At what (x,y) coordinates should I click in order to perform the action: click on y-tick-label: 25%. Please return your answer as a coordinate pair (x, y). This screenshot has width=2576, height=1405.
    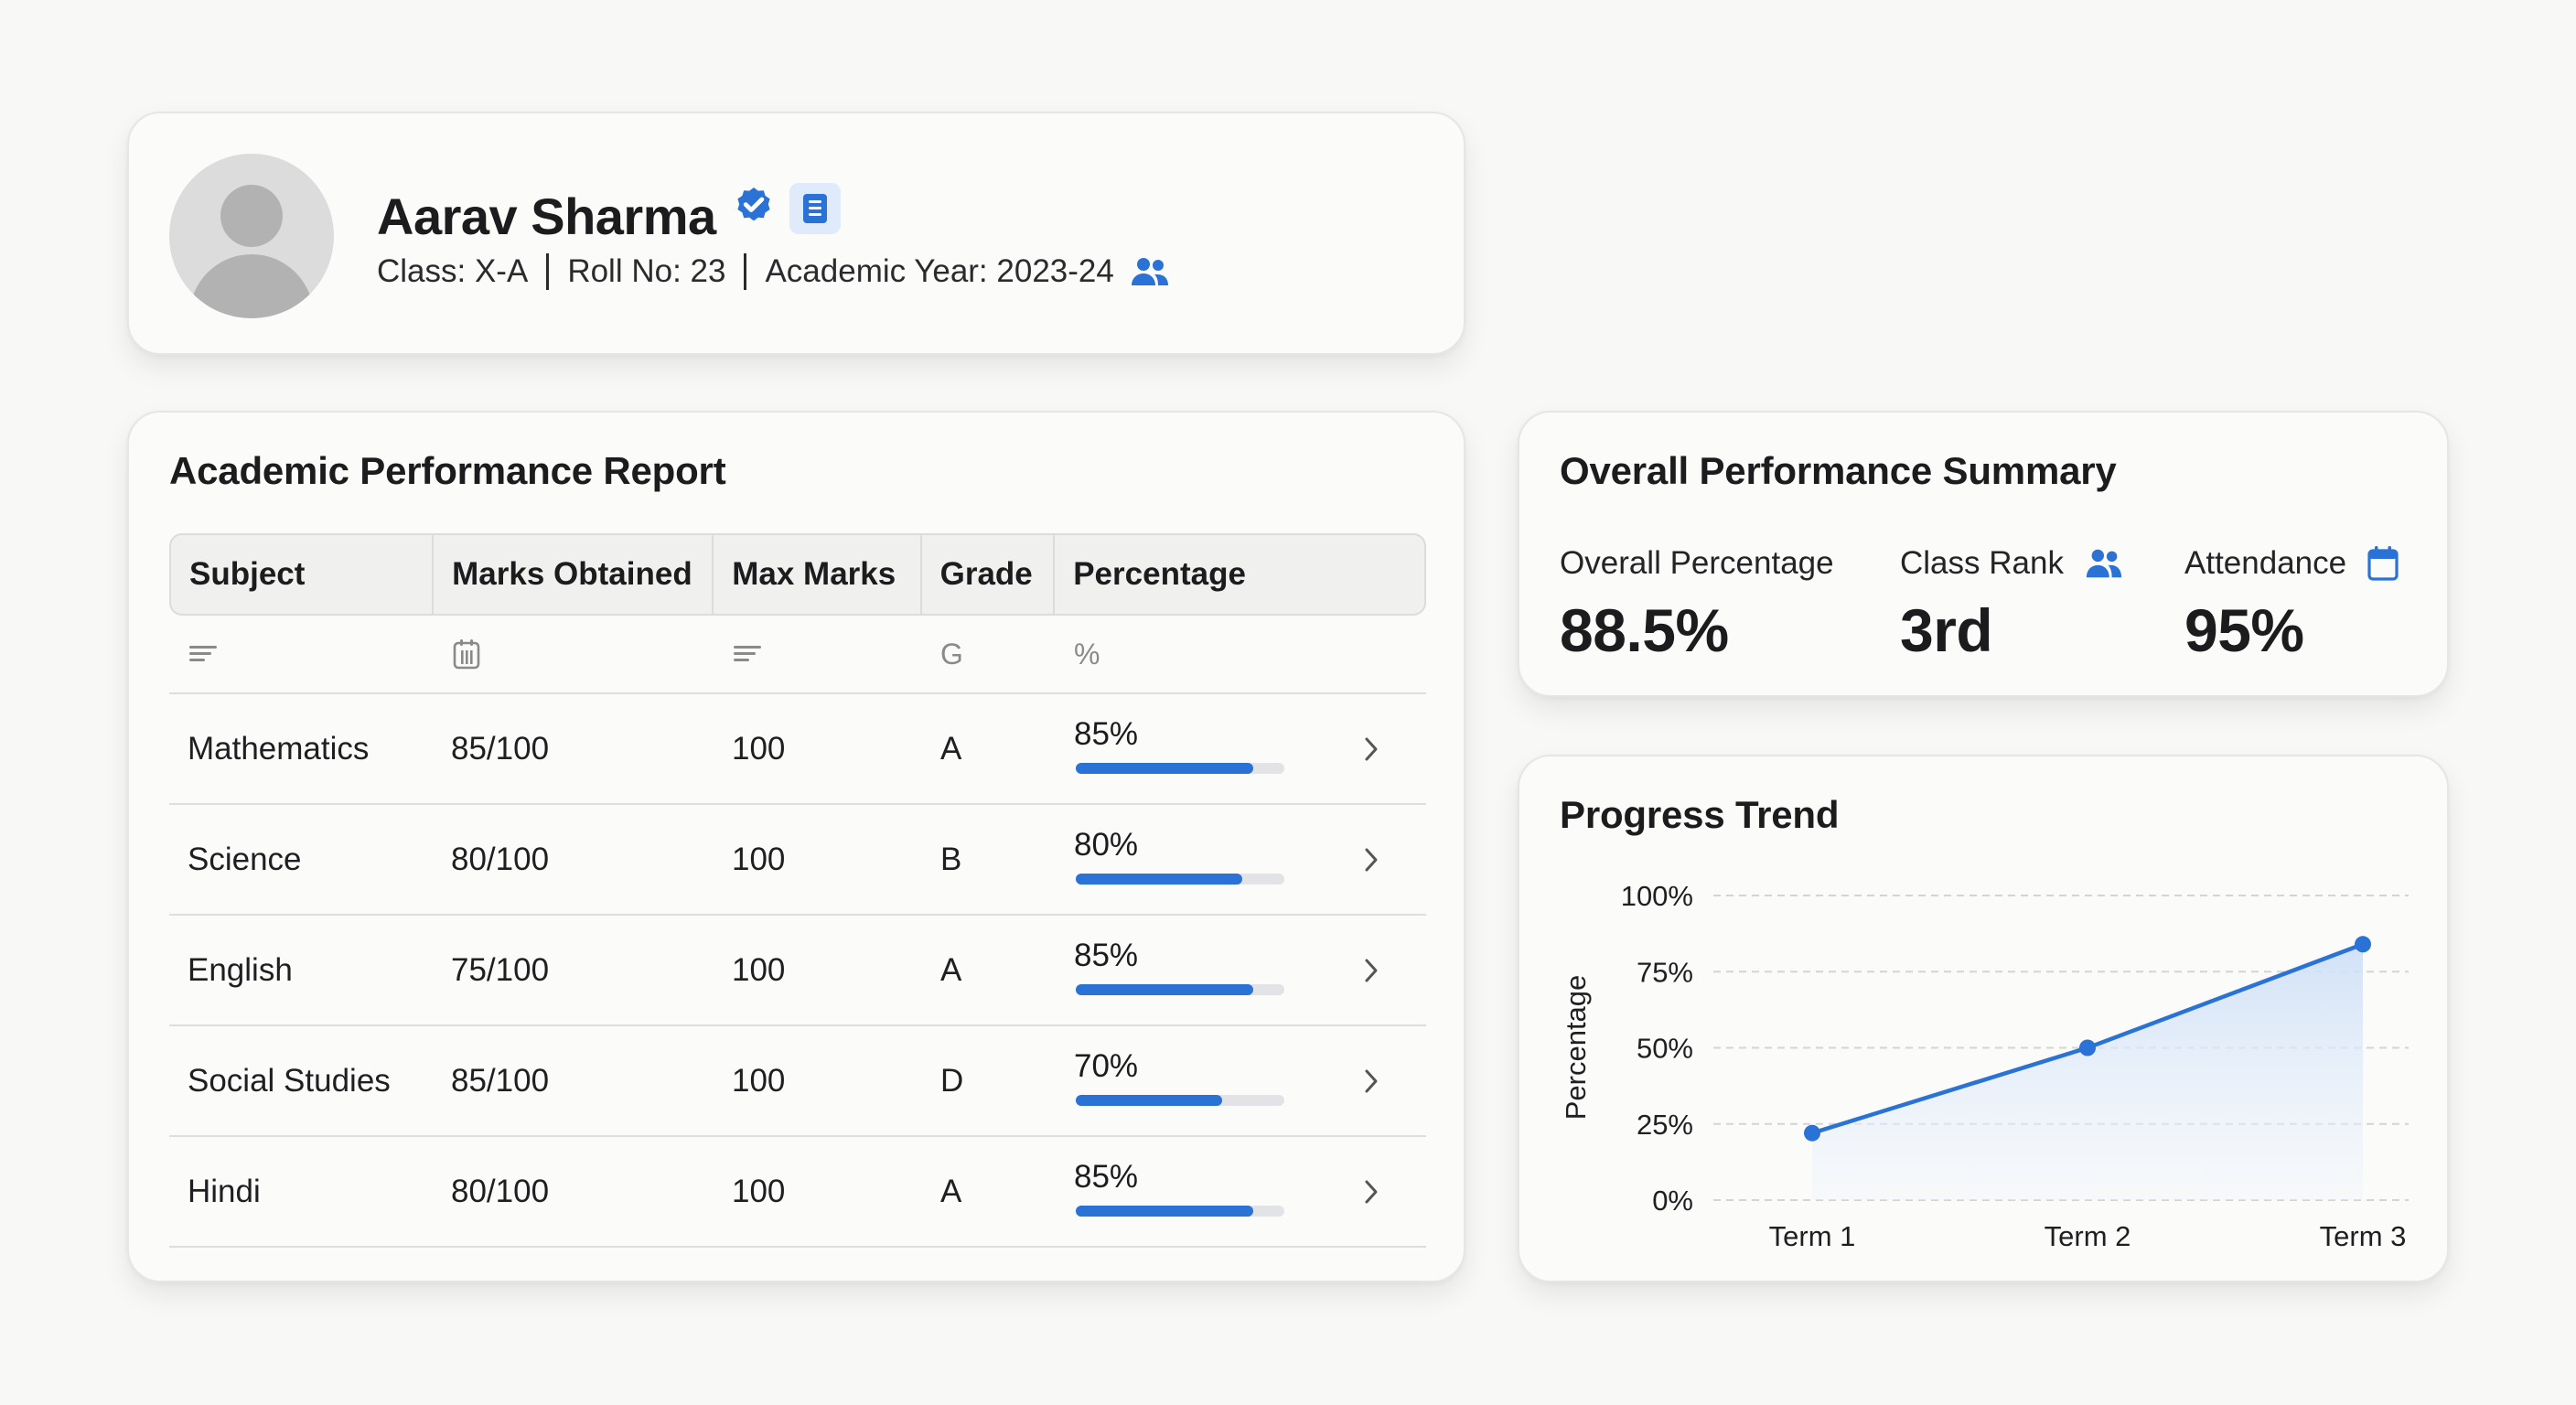
    Looking at the image, I should click on (1665, 1125).